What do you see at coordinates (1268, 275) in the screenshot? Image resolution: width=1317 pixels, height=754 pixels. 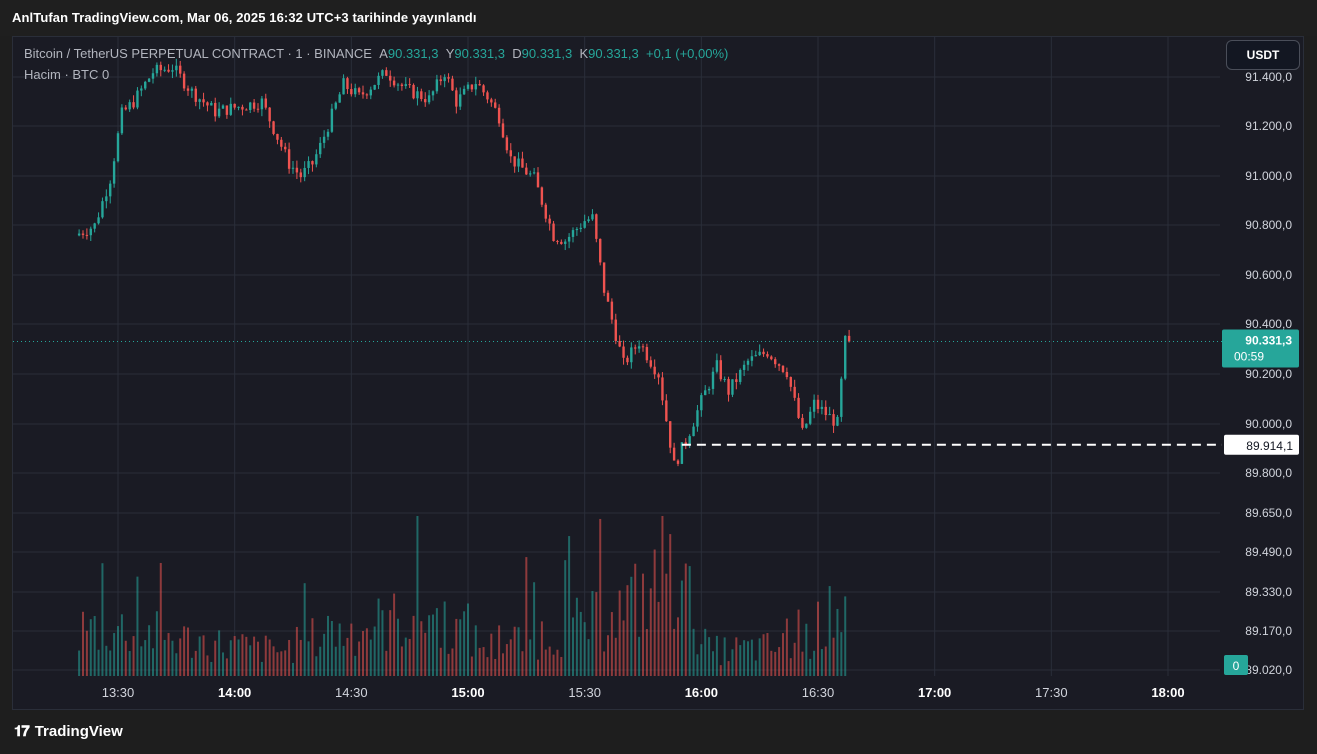 I see `y-tick-label: 90.600,0` at bounding box center [1268, 275].